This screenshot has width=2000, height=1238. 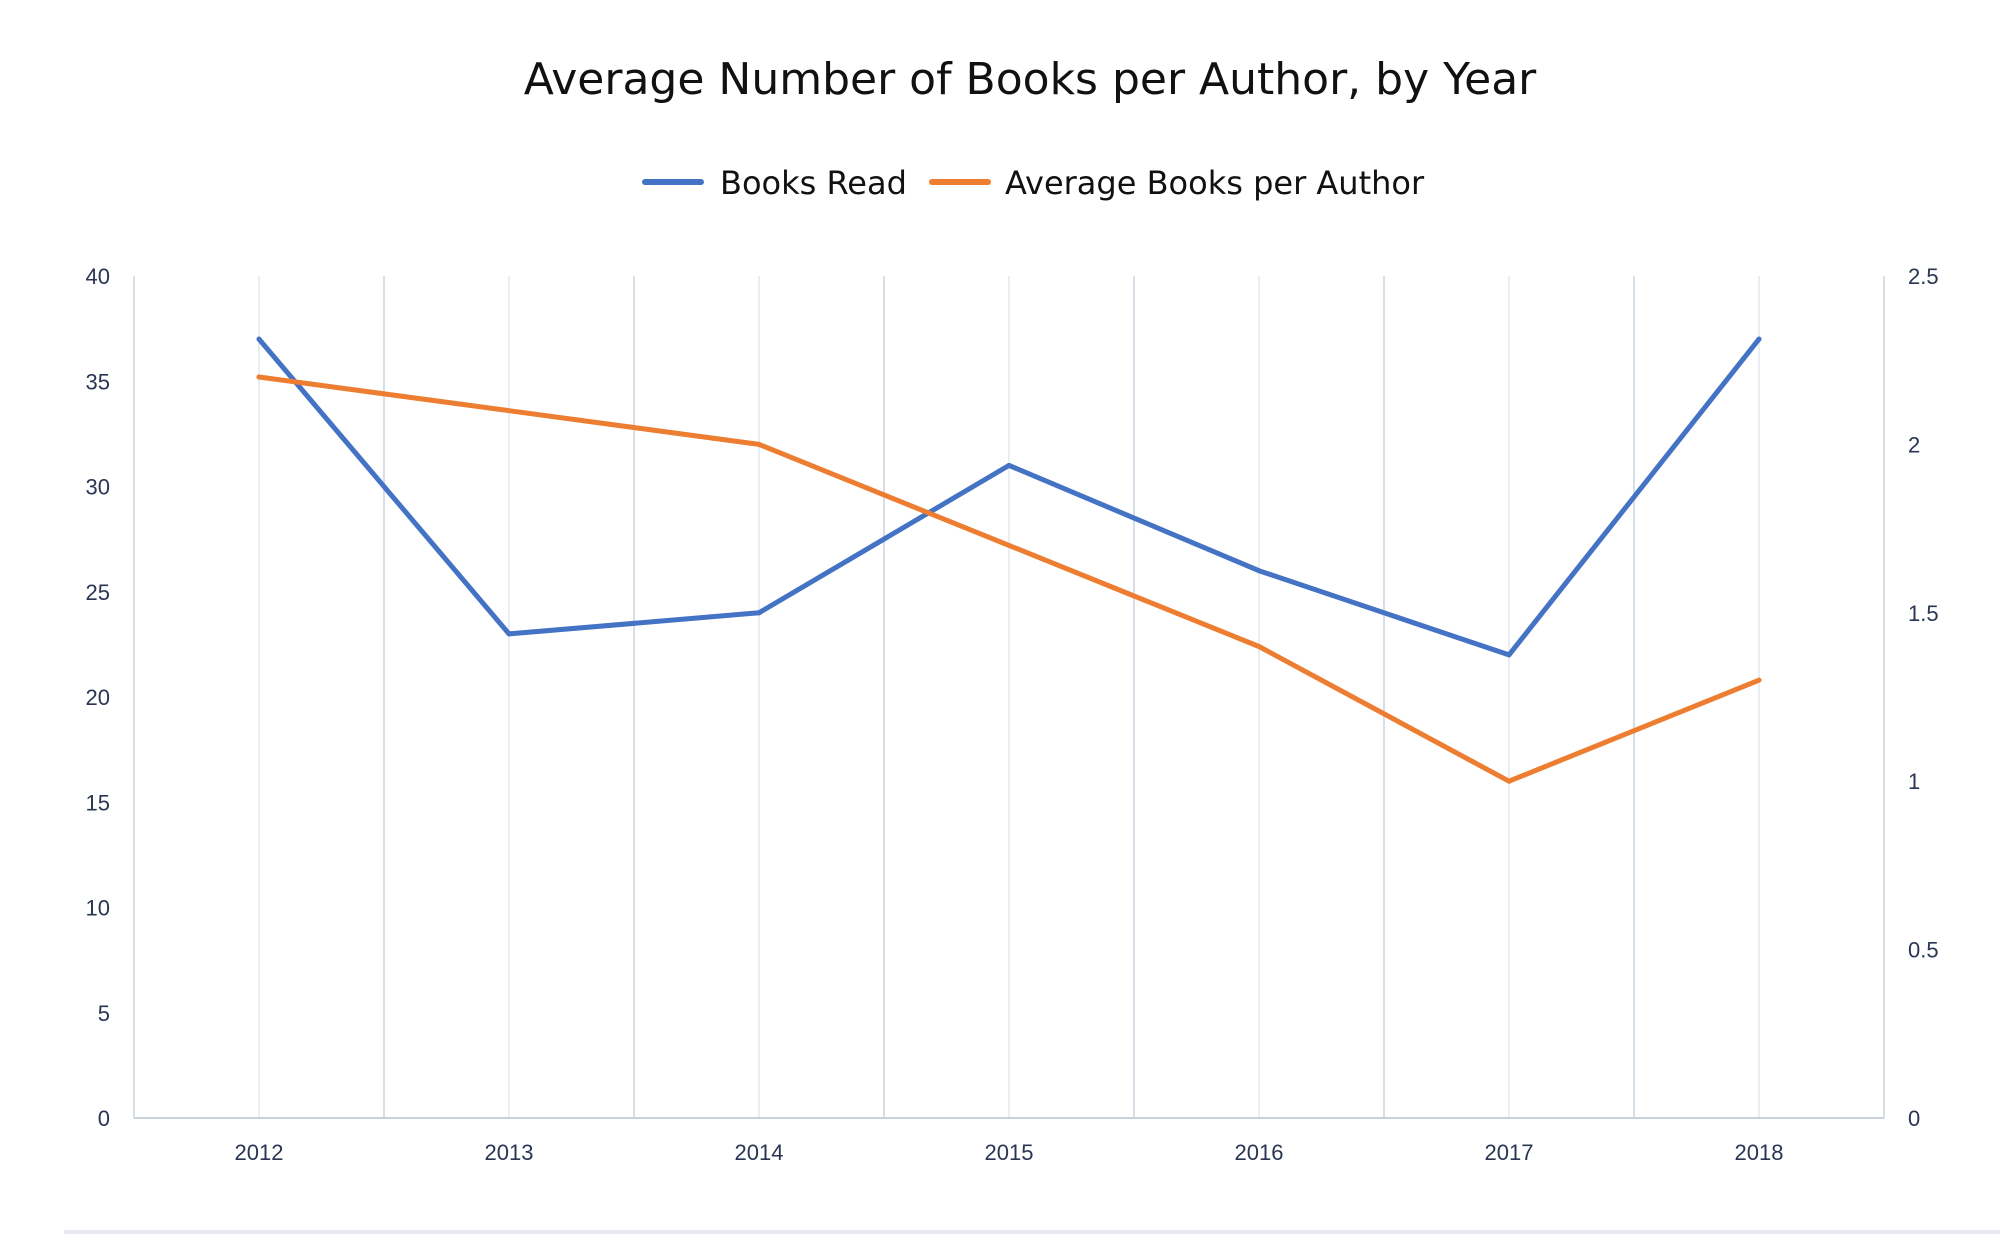 What do you see at coordinates (1259, 1152) in the screenshot?
I see `x-tick-label: 2016` at bounding box center [1259, 1152].